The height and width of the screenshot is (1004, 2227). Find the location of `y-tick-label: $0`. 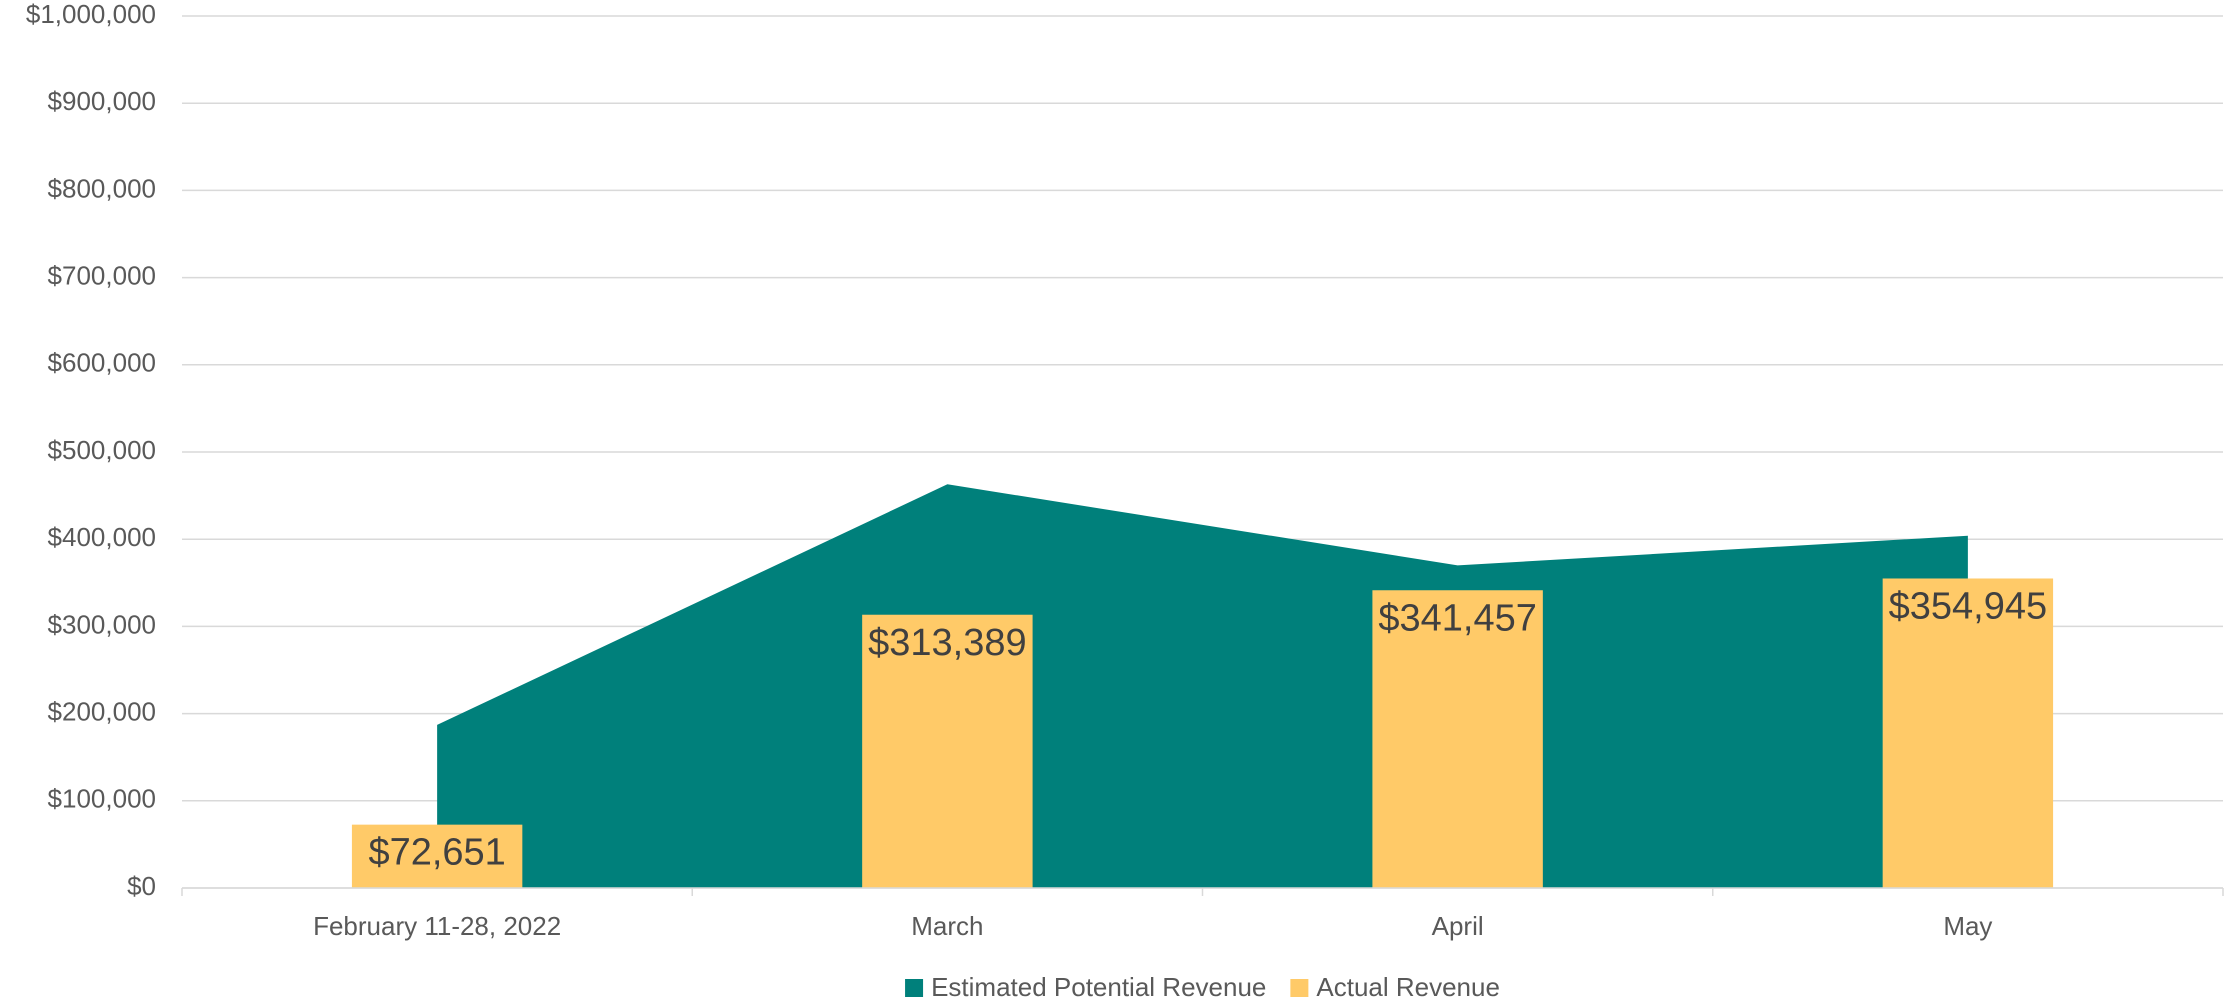

y-tick-label: $0 is located at coordinates (141, 886).